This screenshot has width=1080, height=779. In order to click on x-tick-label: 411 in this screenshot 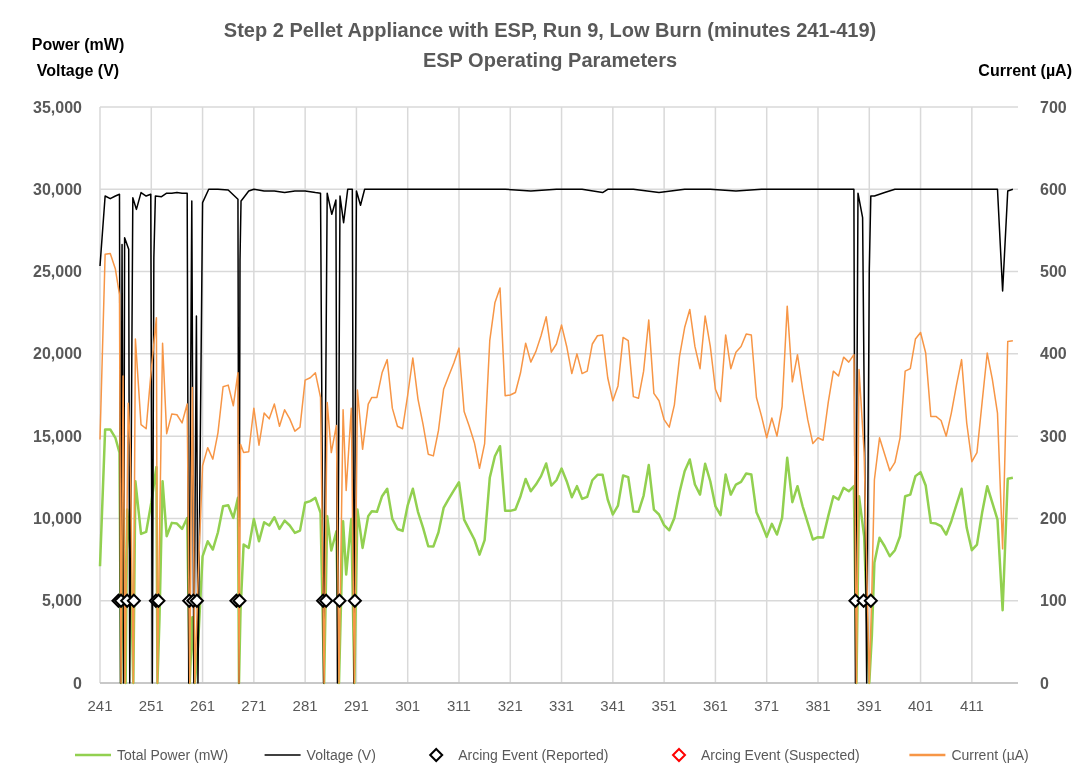, I will do `click(971, 705)`.